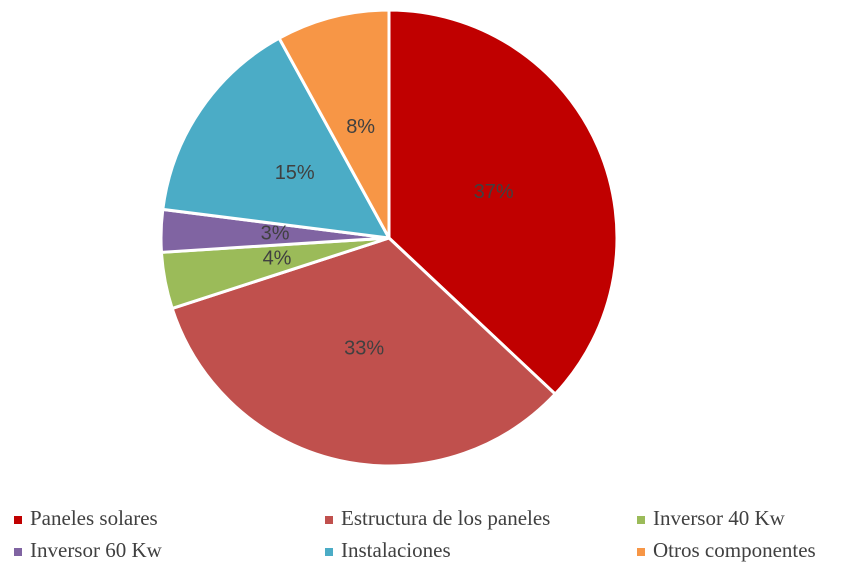 The width and height of the screenshot is (851, 569). What do you see at coordinates (396, 550) in the screenshot?
I see `legend-label: Instalaciones` at bounding box center [396, 550].